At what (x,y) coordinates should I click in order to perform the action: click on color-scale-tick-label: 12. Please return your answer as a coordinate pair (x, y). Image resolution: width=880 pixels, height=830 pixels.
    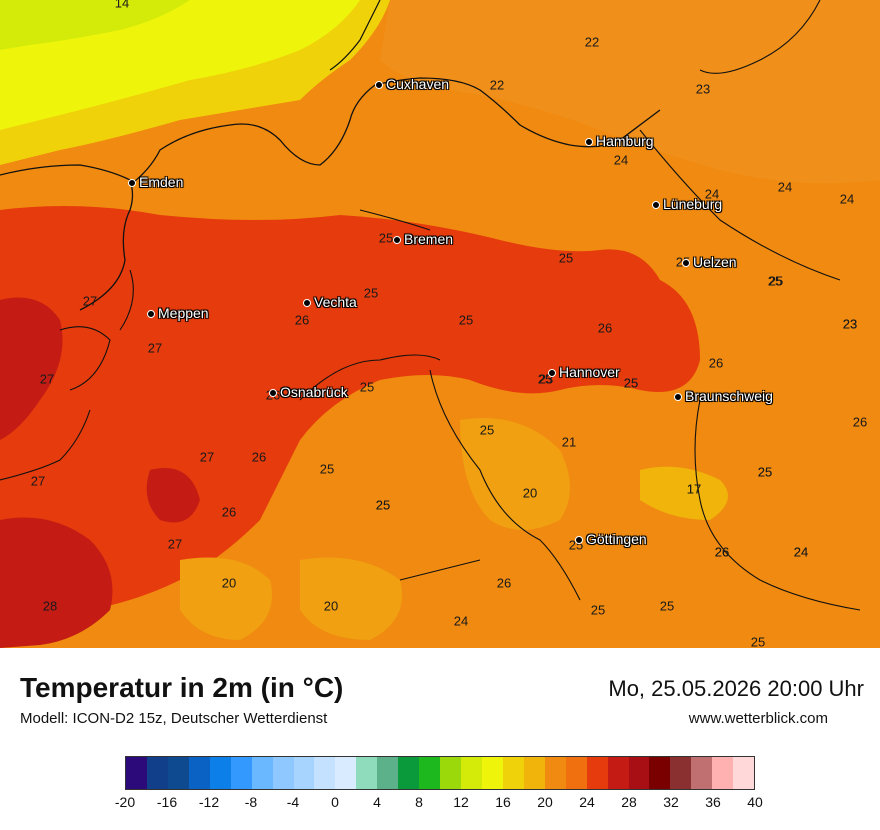
    Looking at the image, I should click on (461, 802).